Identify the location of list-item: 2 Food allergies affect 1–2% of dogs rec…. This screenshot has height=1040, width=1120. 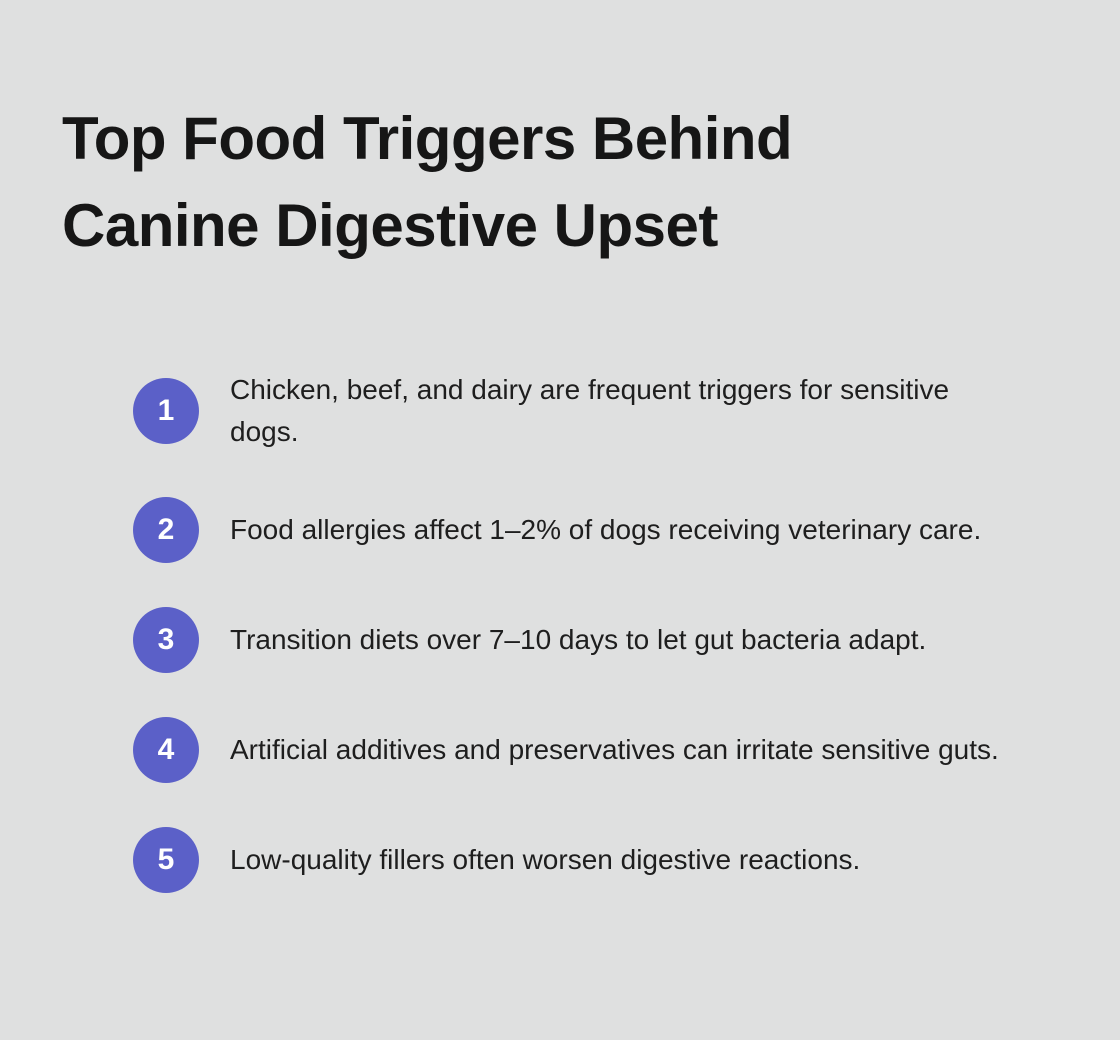
(626, 530).